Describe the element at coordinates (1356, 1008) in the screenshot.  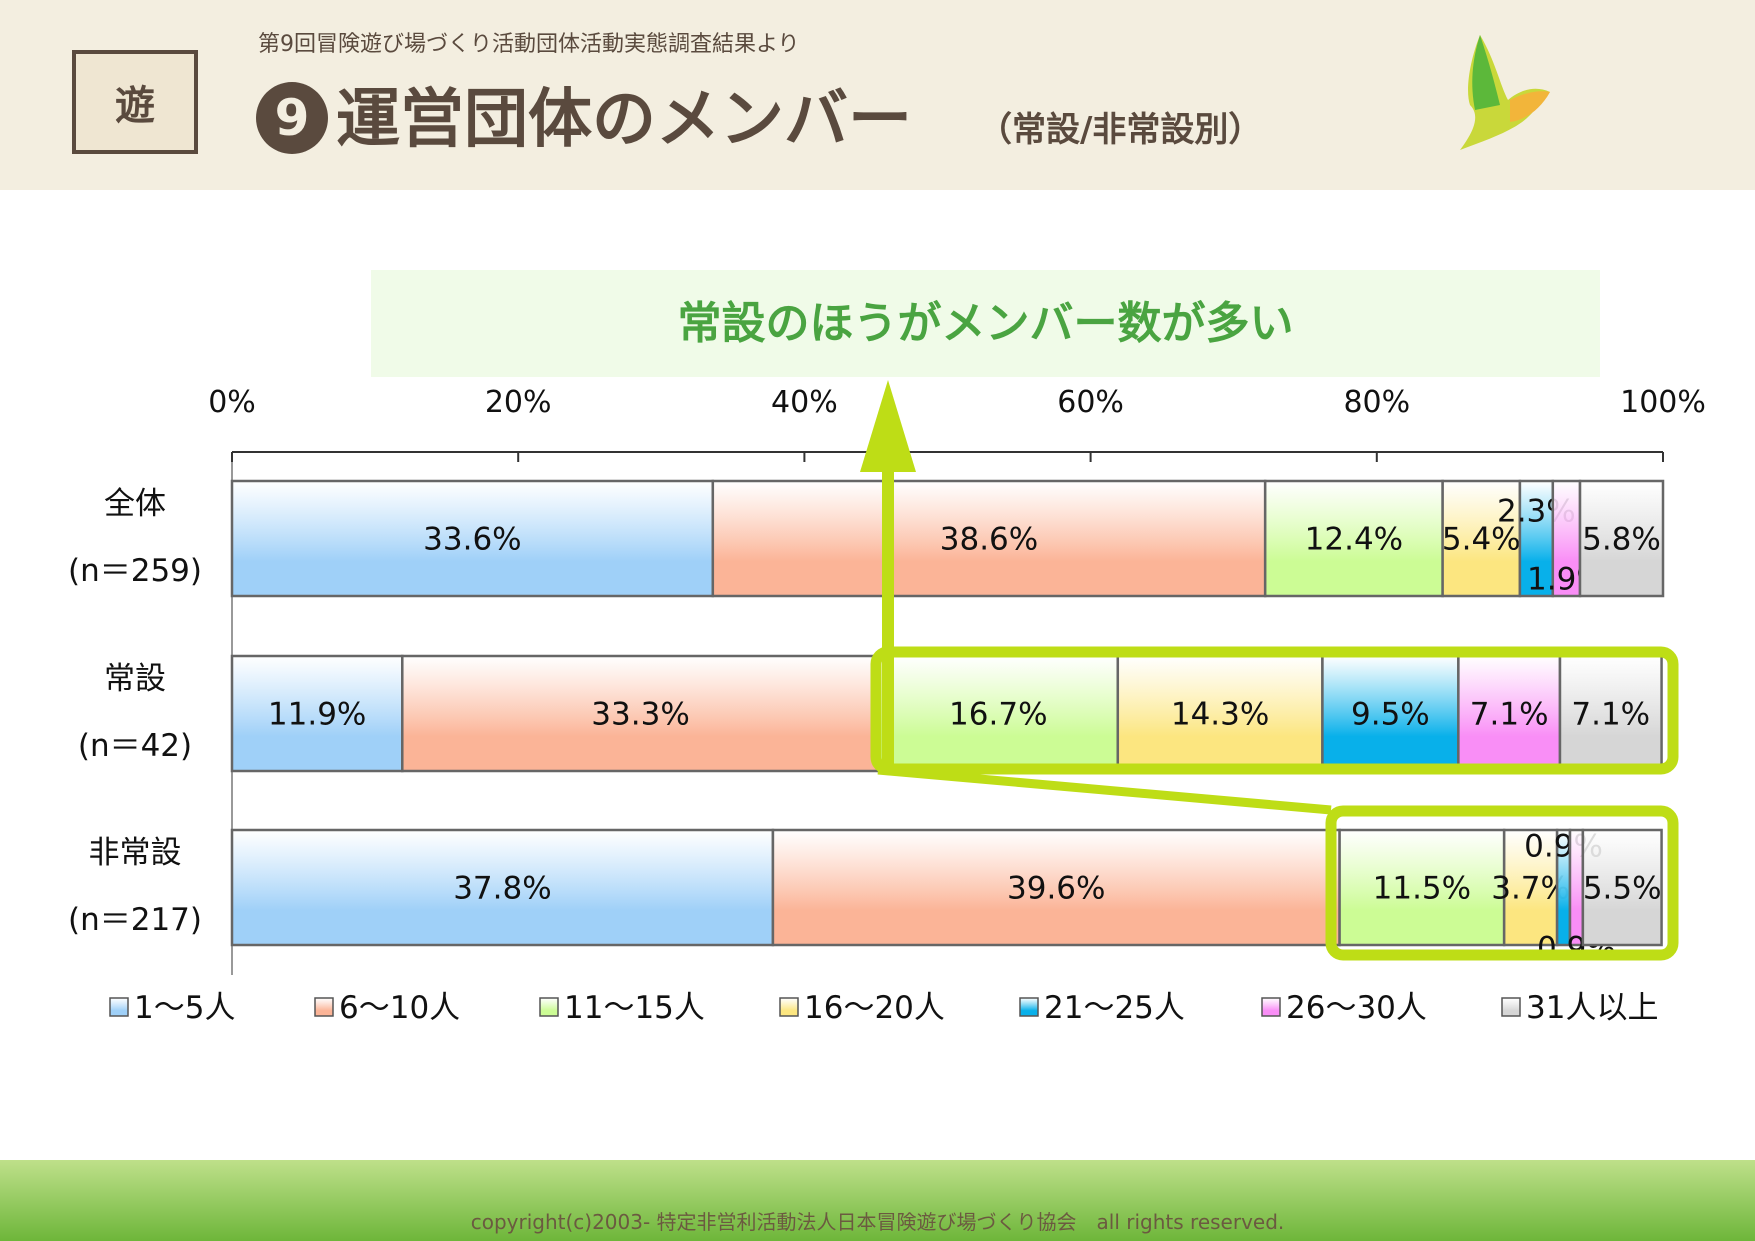
I see `legend-label: 26～30人` at that location.